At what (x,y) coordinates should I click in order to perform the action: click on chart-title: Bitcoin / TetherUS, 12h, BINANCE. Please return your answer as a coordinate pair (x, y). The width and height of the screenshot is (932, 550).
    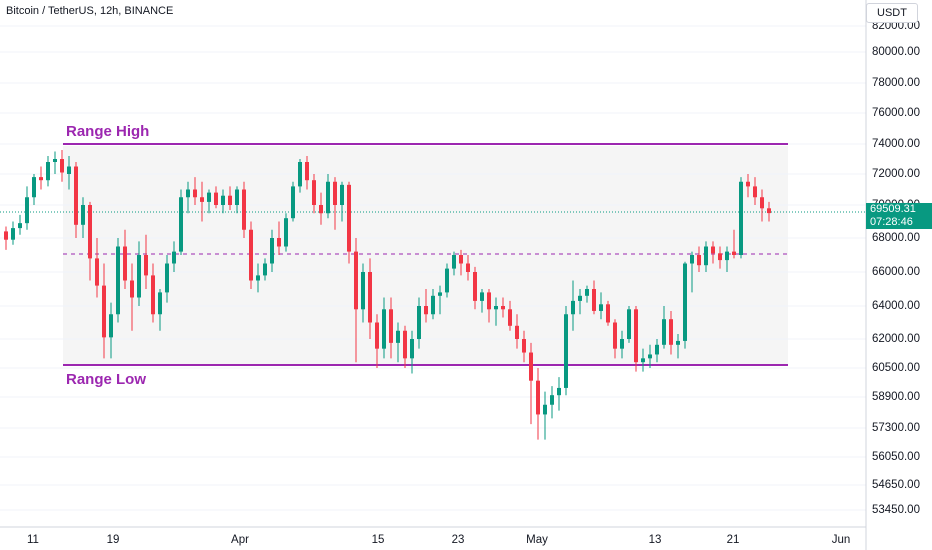
    Looking at the image, I should click on (90, 11).